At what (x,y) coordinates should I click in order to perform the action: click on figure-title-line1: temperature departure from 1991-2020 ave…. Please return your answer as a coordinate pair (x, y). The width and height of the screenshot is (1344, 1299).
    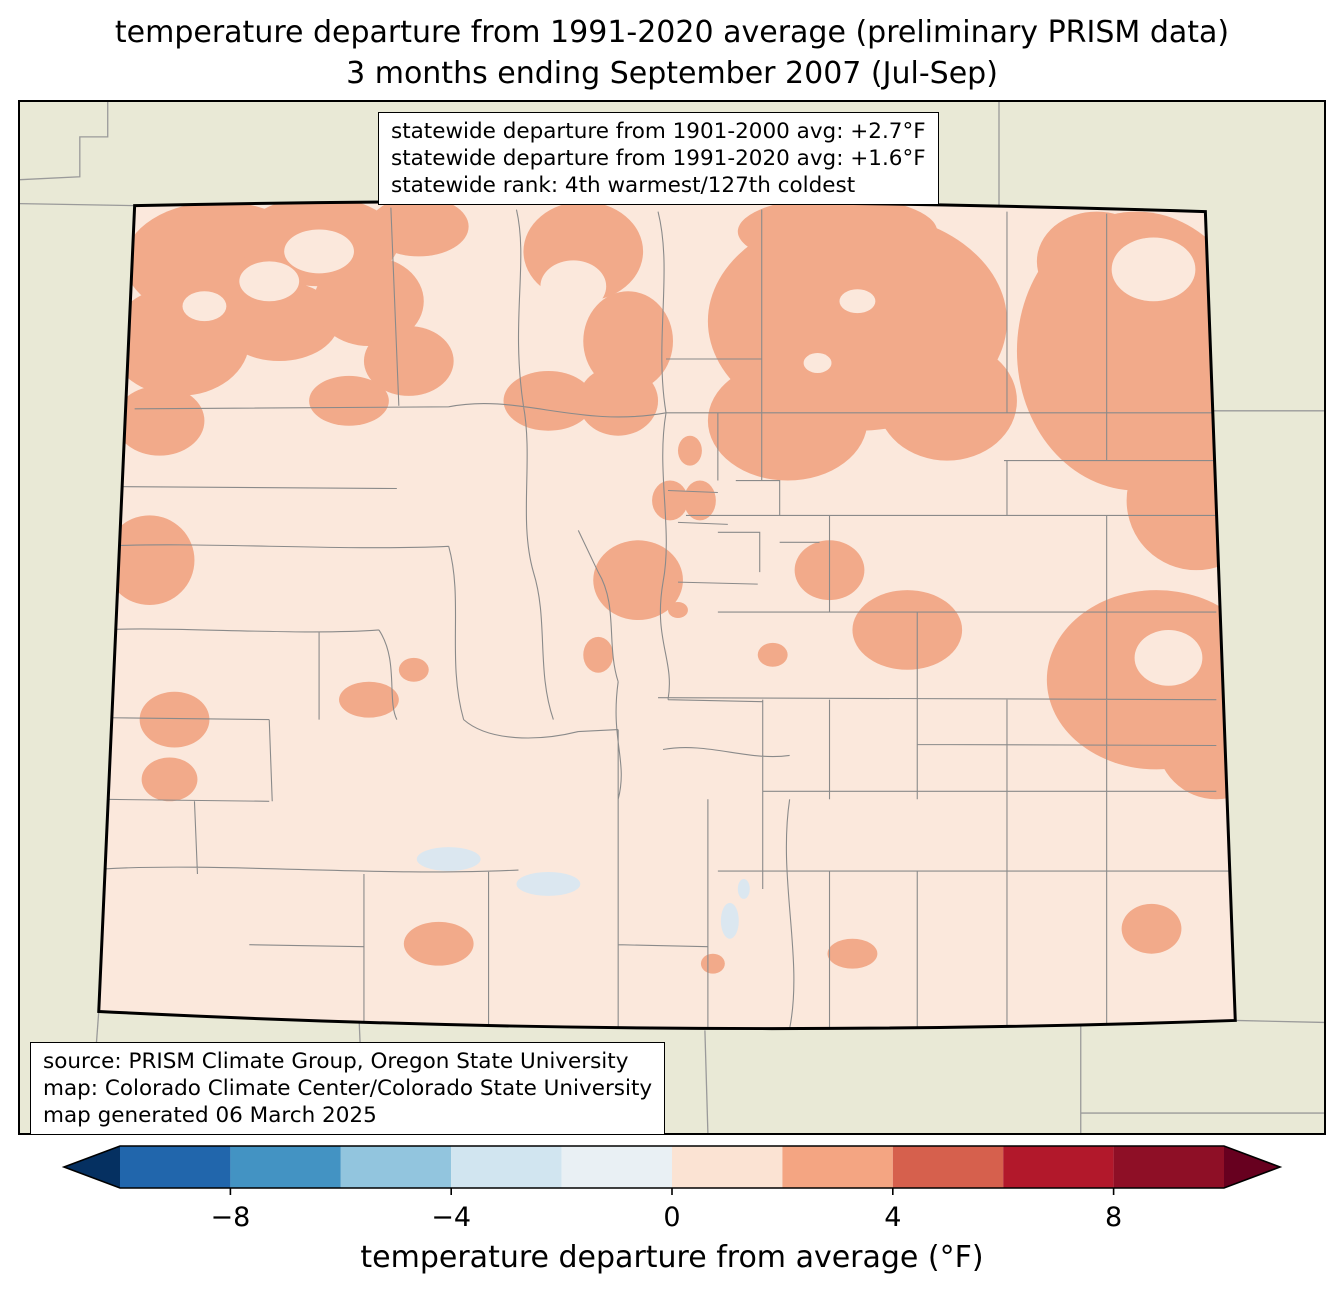
    Looking at the image, I should click on (672, 32).